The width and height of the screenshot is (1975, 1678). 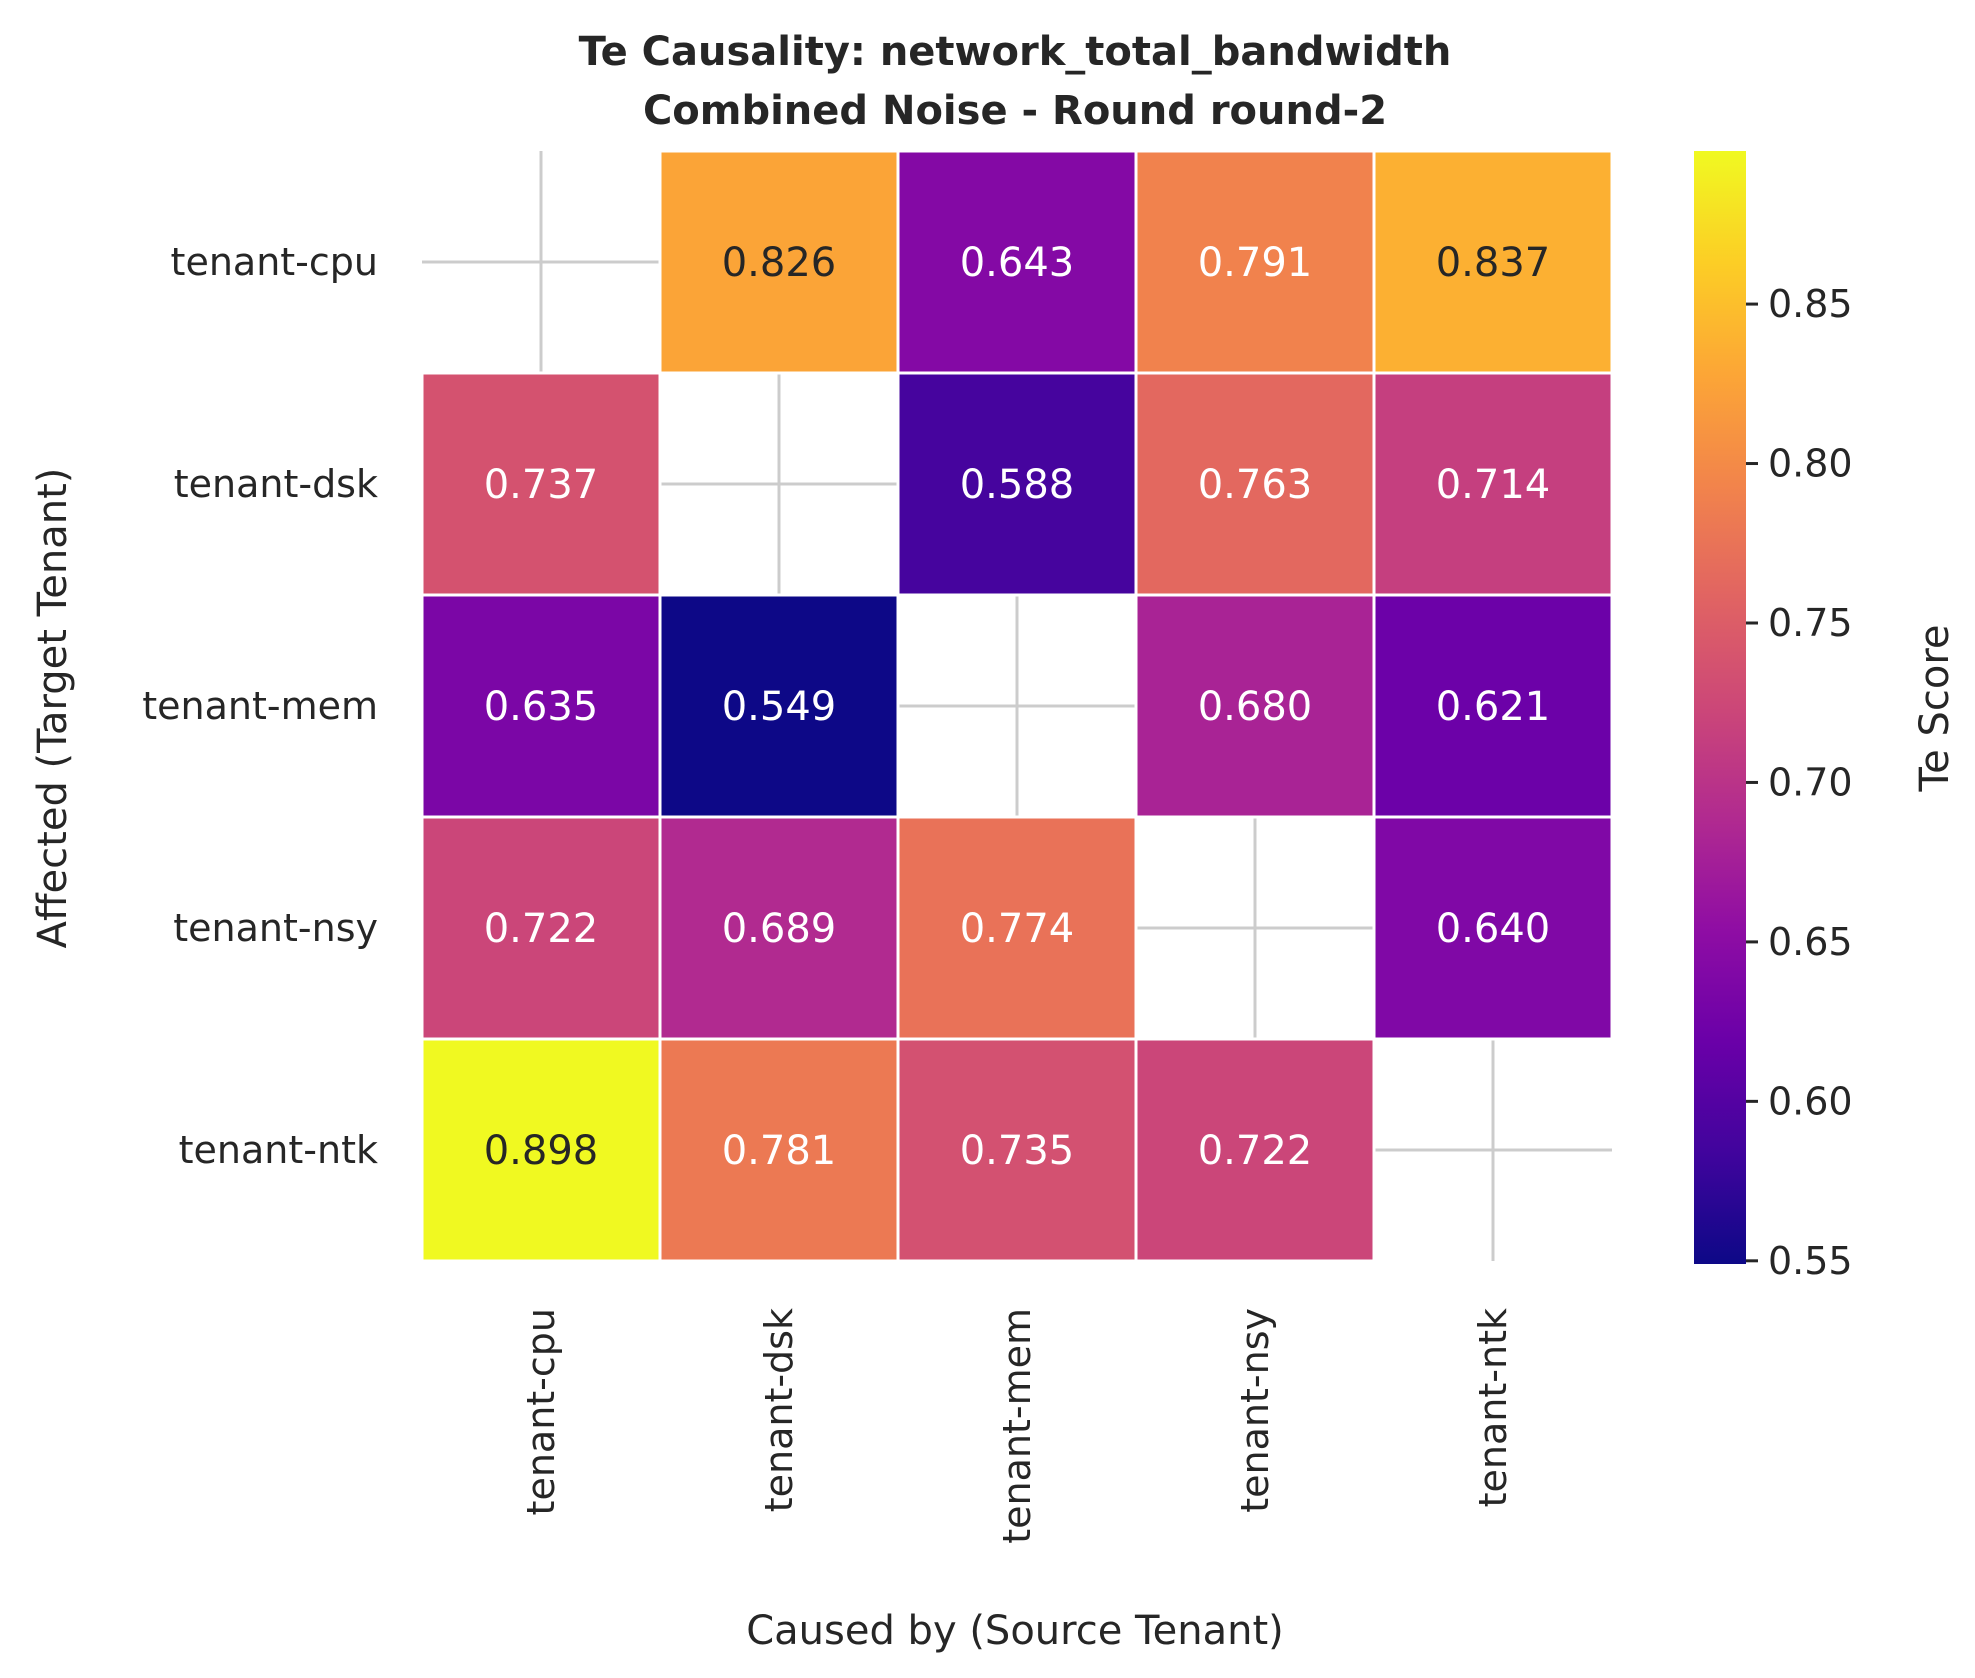 What do you see at coordinates (278, 1150) in the screenshot?
I see `y-tick-label: tenant-ntk` at bounding box center [278, 1150].